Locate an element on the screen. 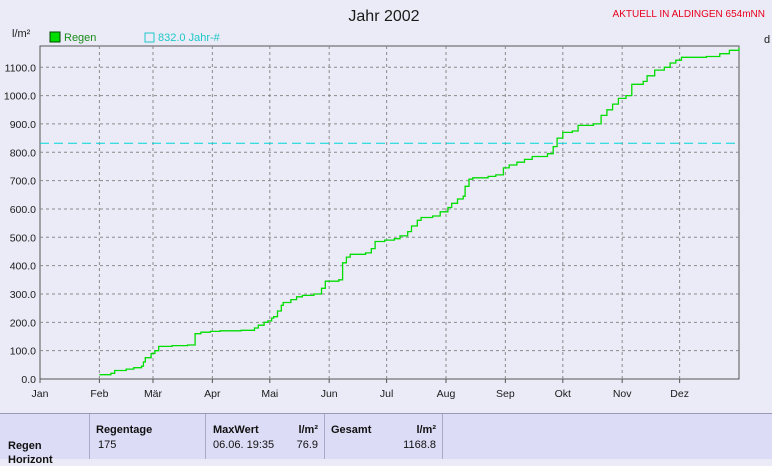 Image resolution: width=772 pixels, height=466 pixels. maxwert-header: MaxWert is located at coordinates (236, 430).